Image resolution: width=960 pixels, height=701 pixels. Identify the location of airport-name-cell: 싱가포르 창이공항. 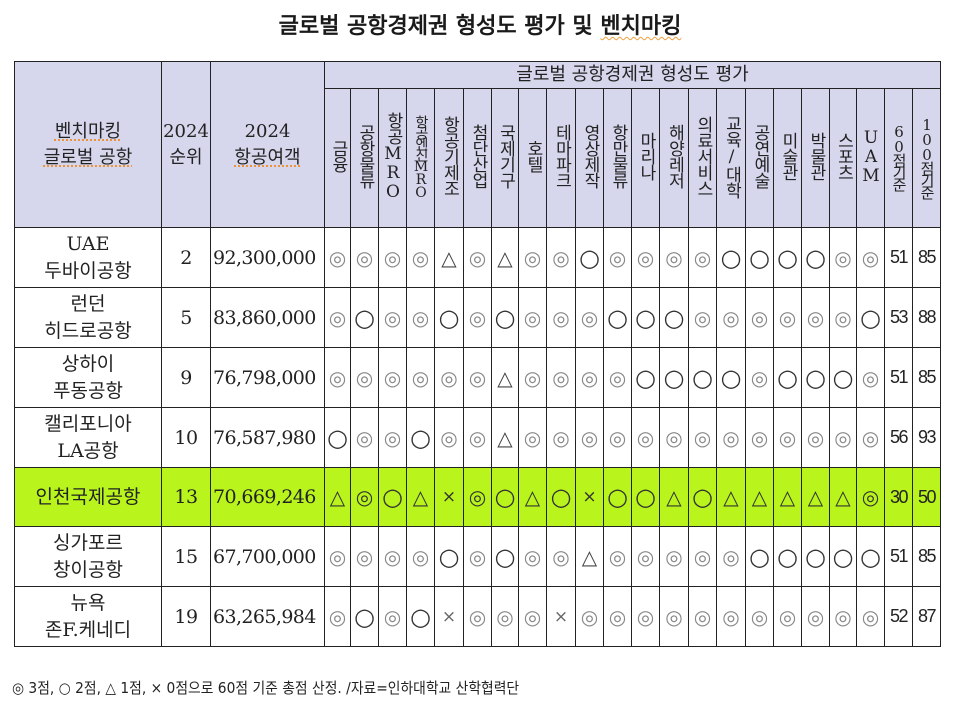
(88, 556).